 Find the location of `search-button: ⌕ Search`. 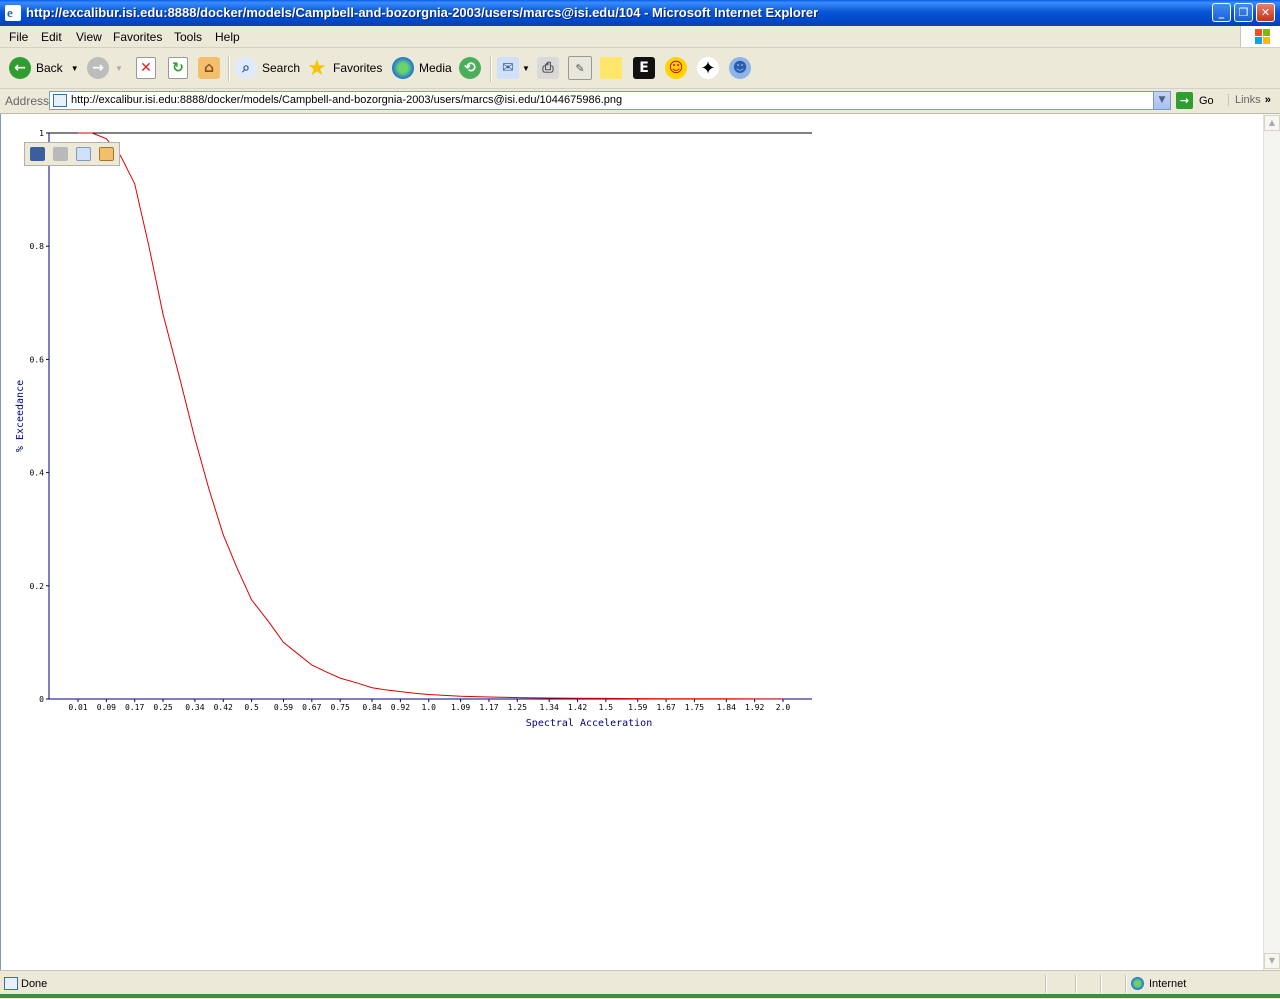

search-button: ⌕ Search is located at coordinates (267, 68).